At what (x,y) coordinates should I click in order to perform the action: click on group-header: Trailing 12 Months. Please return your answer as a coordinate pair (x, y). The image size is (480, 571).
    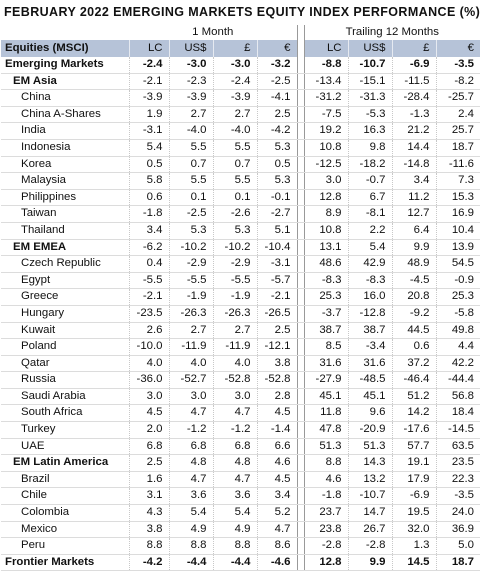
    Looking at the image, I should click on (392, 32).